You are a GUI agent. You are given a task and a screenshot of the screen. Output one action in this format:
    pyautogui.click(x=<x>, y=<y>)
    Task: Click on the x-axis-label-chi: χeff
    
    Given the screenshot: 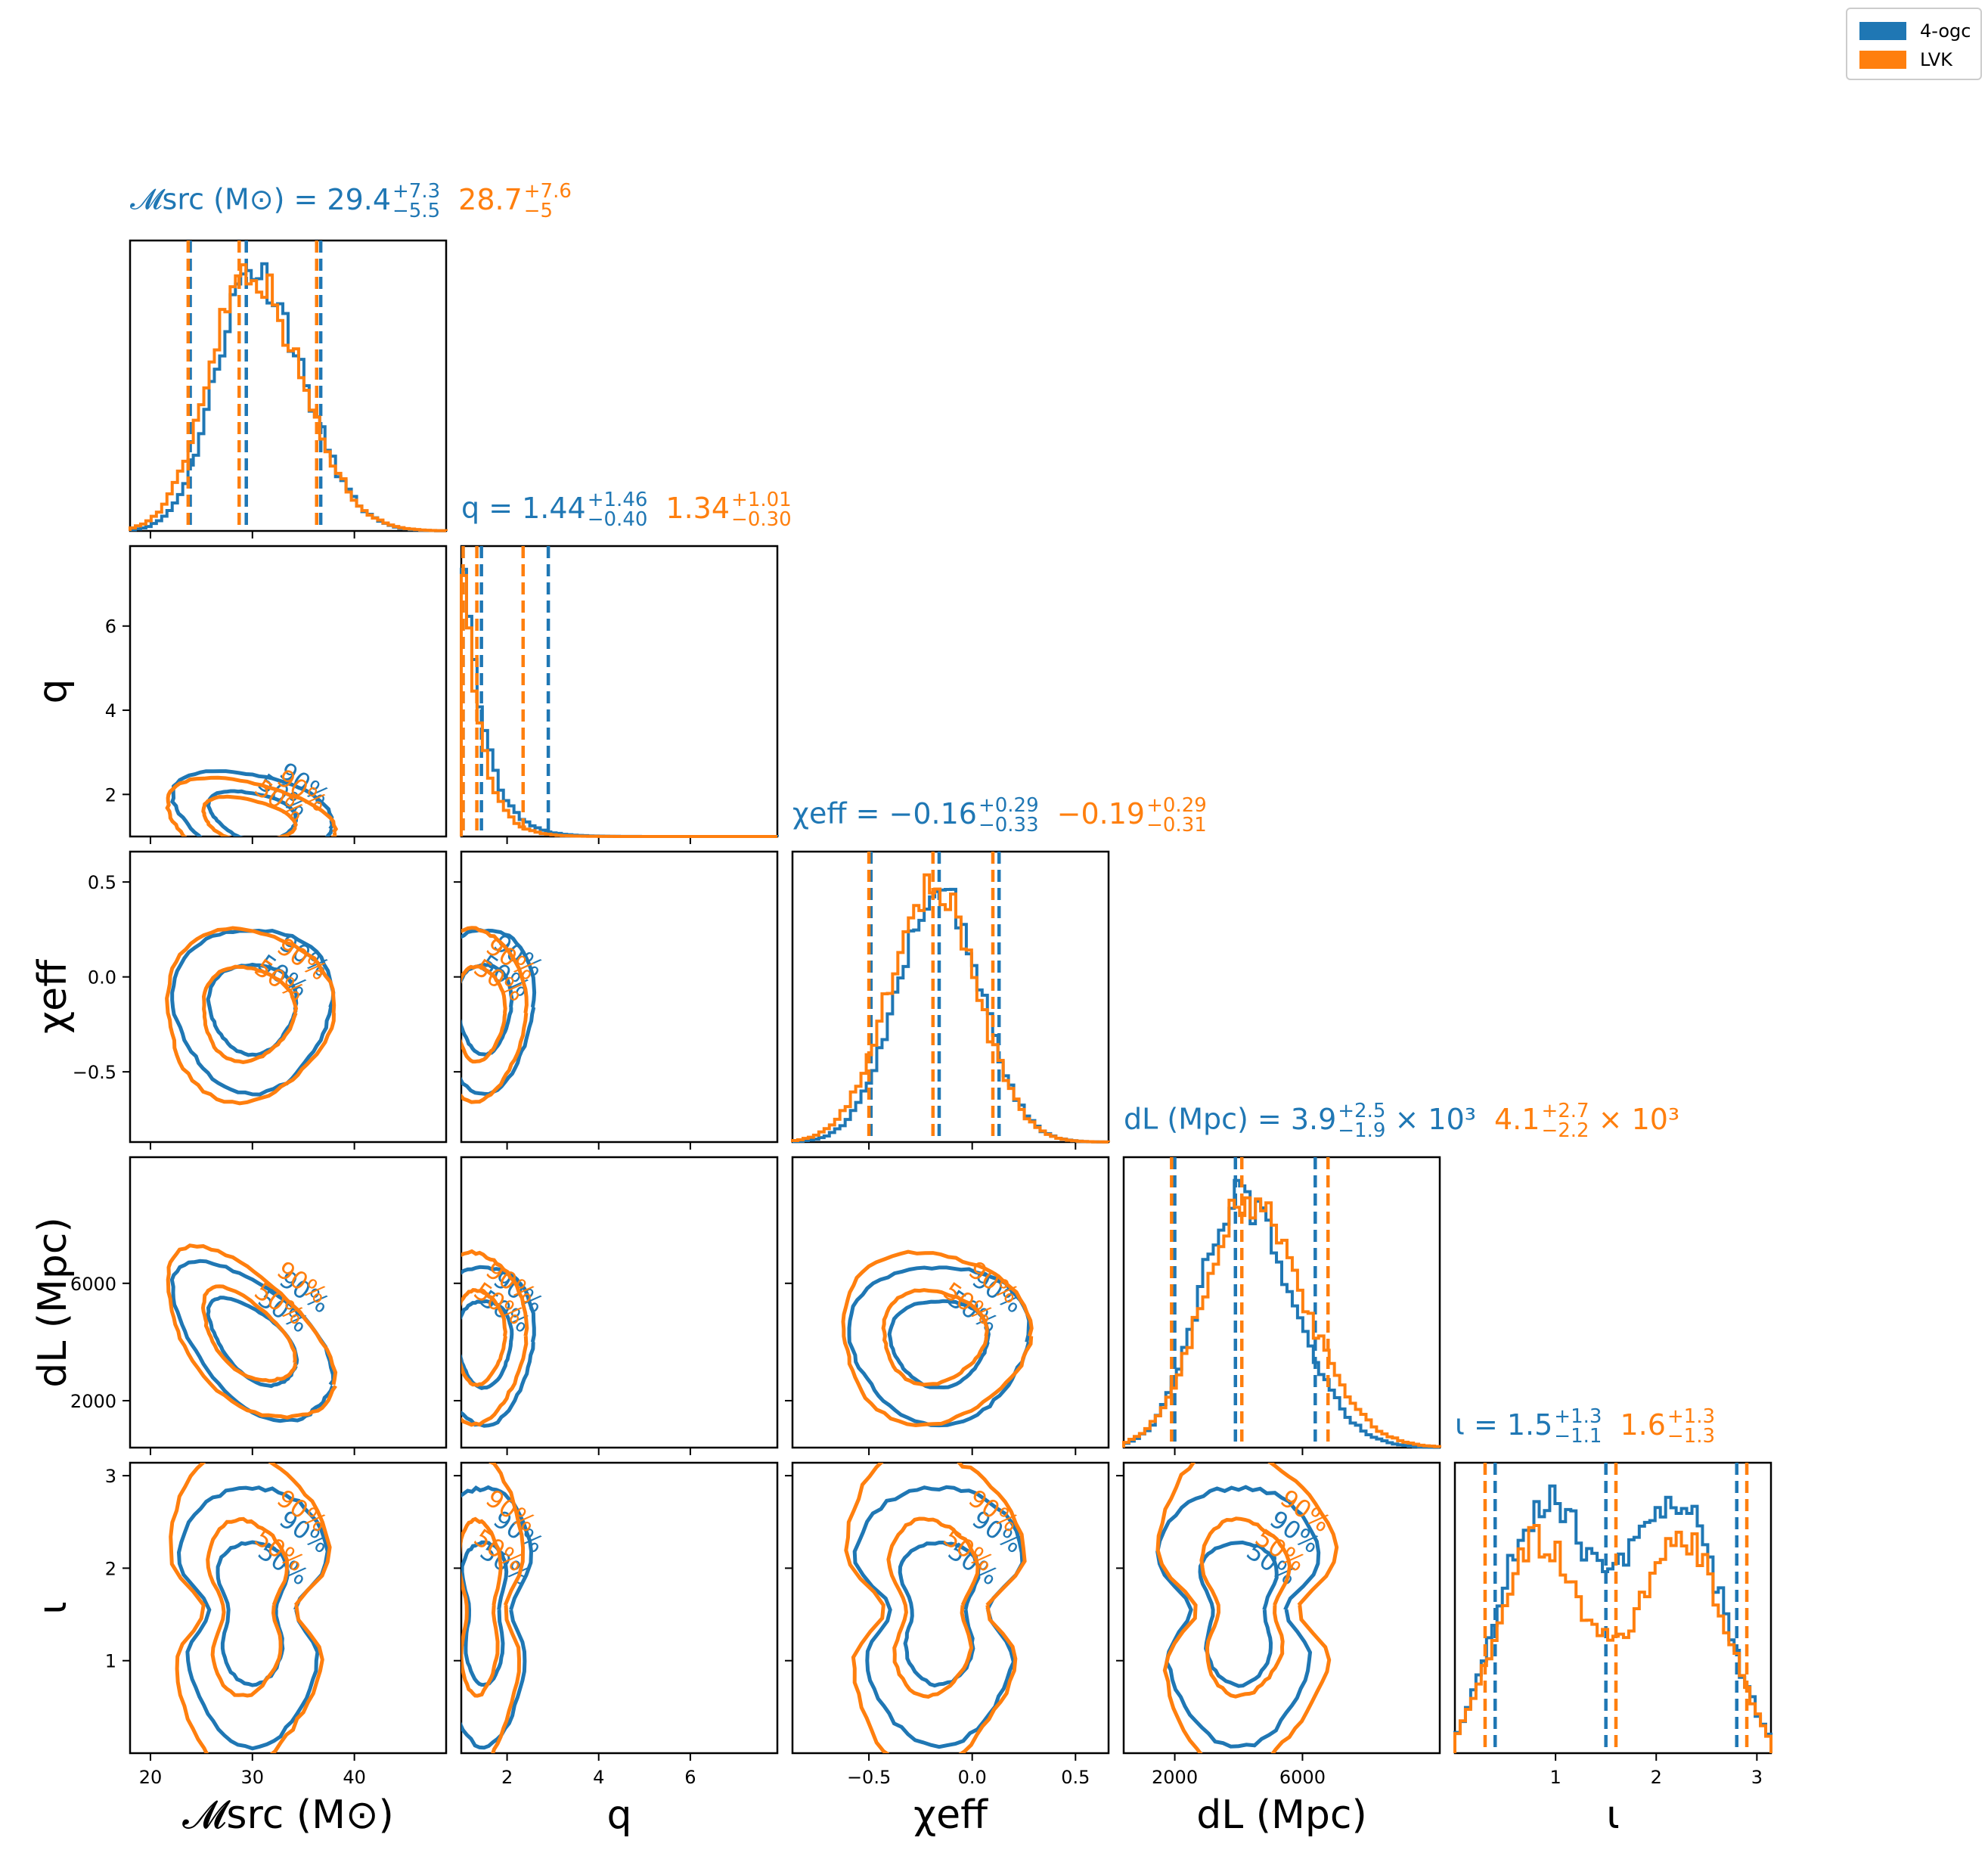 What is the action you would take?
    pyautogui.click(x=951, y=1815)
    